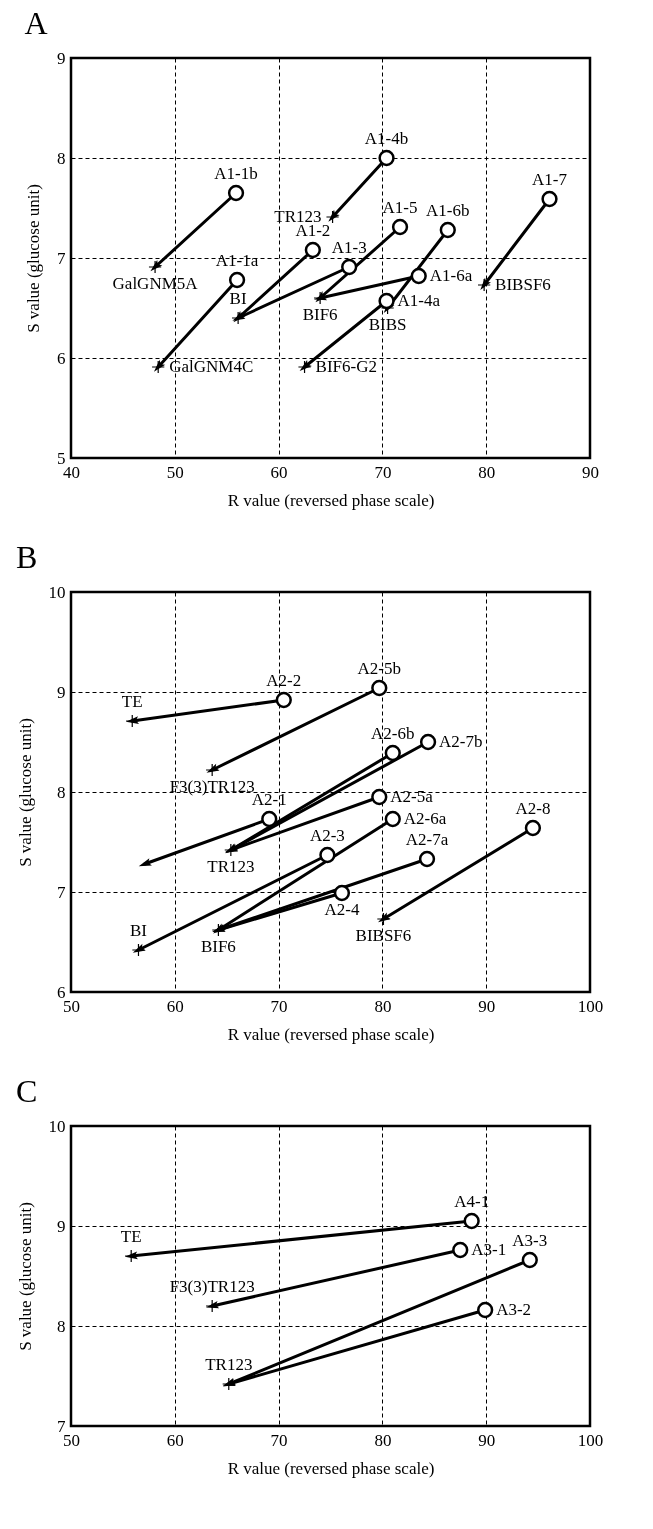 The image size is (653, 1529). Describe the element at coordinates (489, 1249) in the screenshot. I see `annotation: A3-1` at that location.